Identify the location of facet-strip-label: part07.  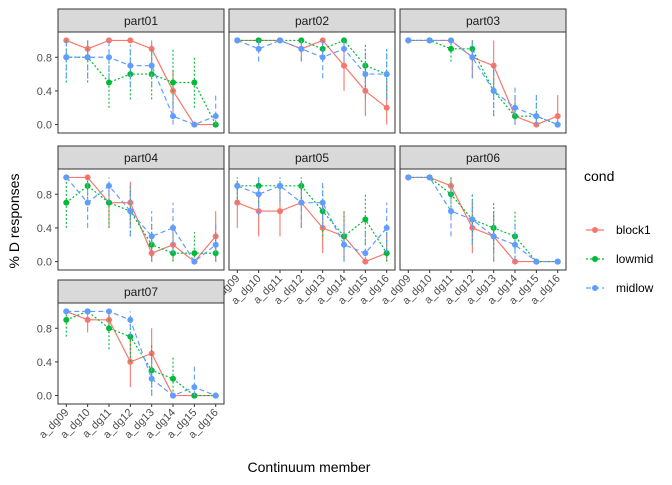
(141, 292).